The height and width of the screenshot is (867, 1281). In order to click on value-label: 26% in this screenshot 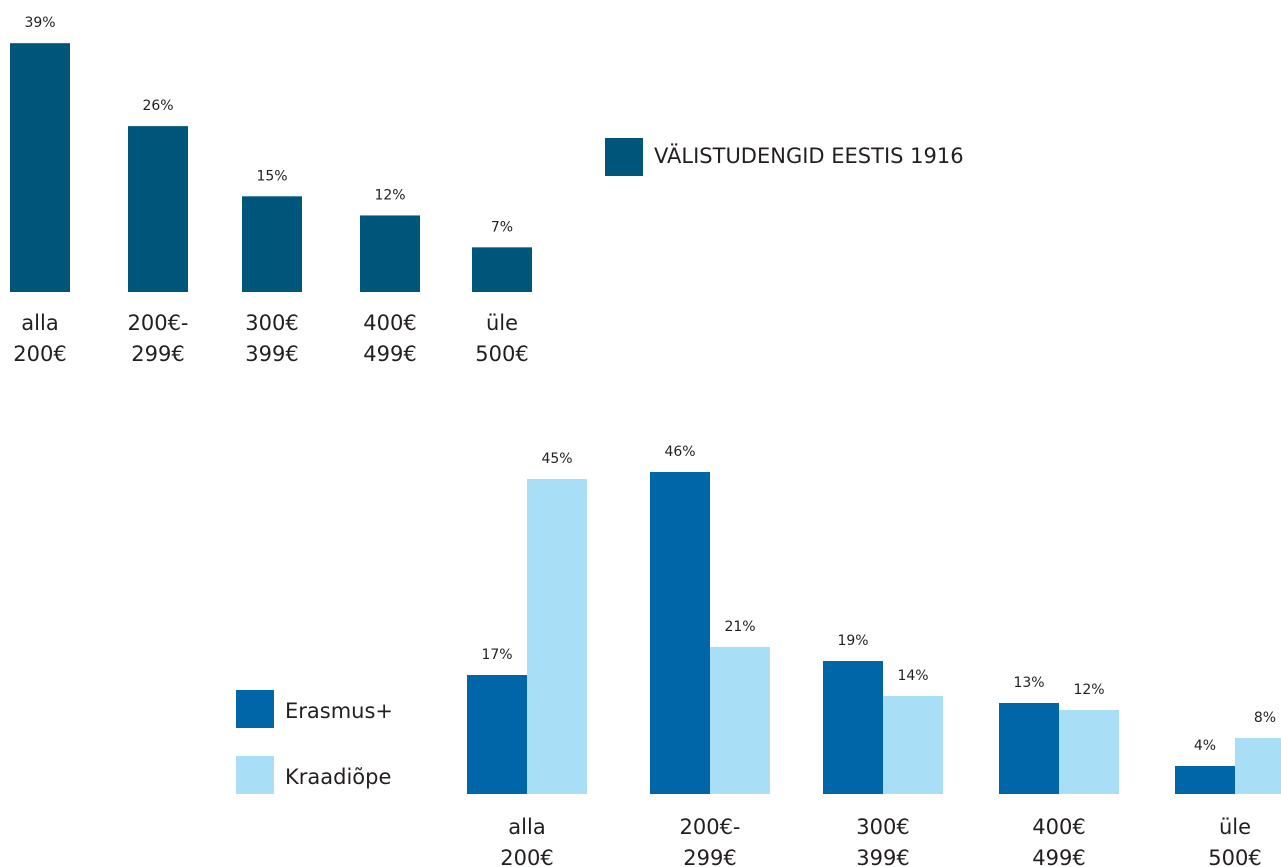, I will do `click(157, 106)`.